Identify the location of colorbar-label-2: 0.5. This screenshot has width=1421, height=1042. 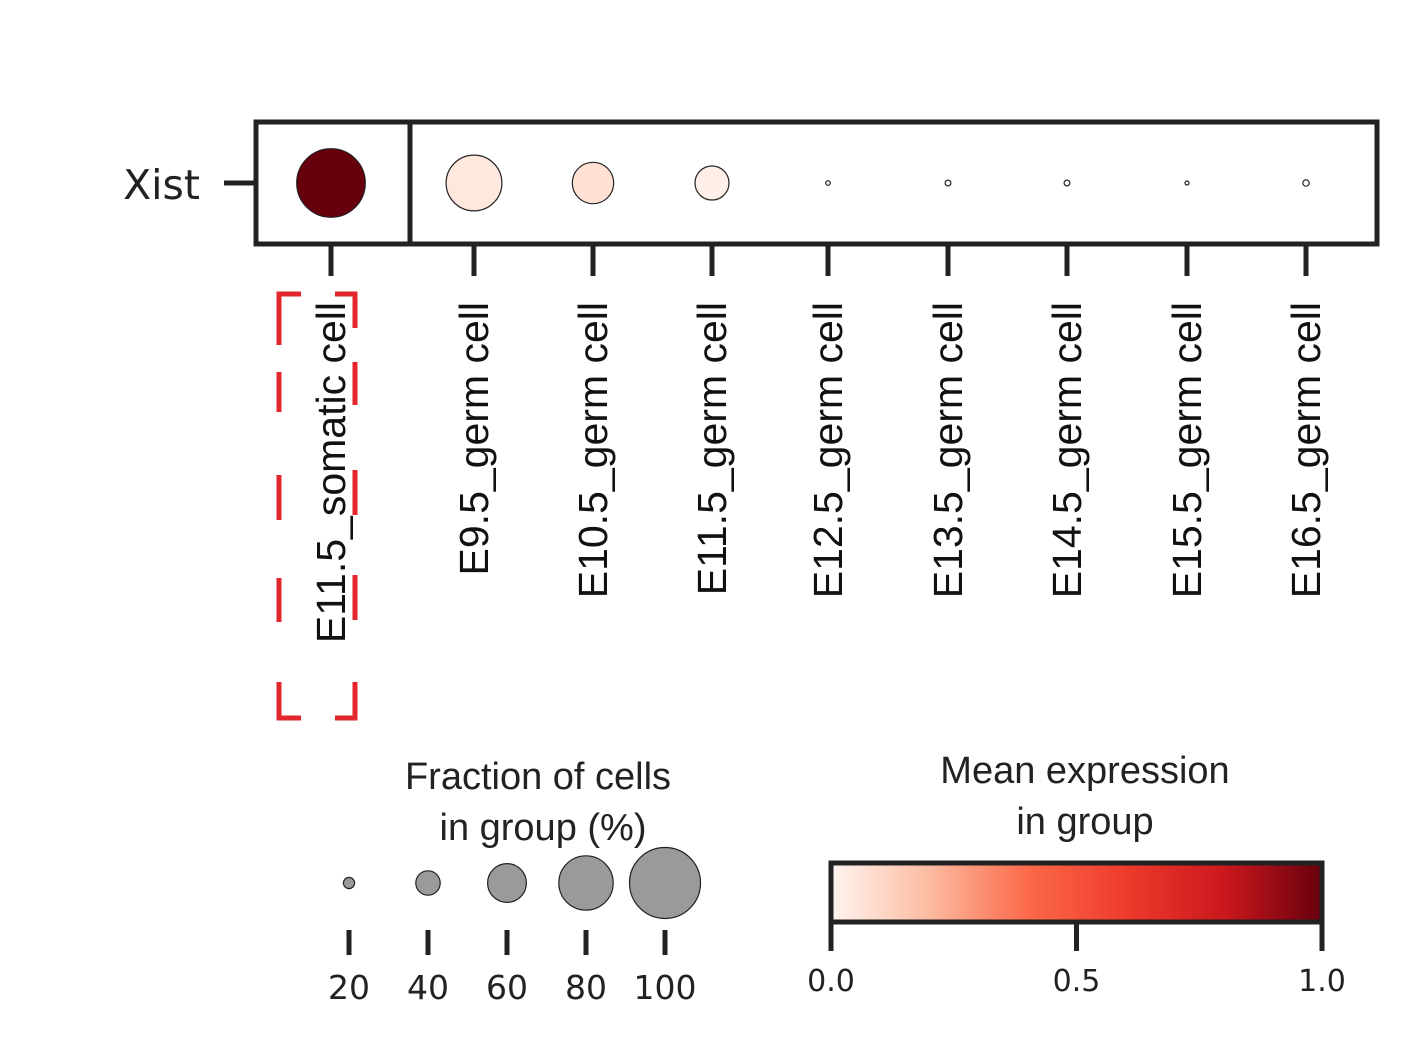
(1077, 981).